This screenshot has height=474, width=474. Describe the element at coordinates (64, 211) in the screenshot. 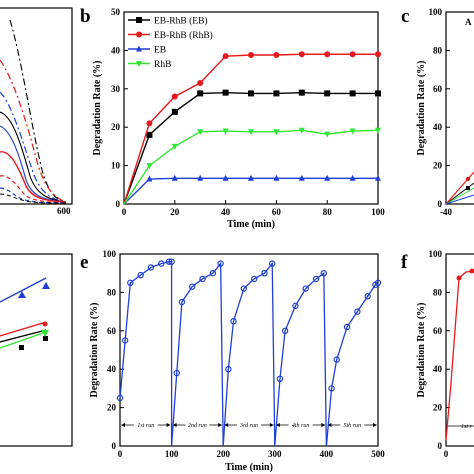

I see `panel-a-xtick-600: 600` at that location.